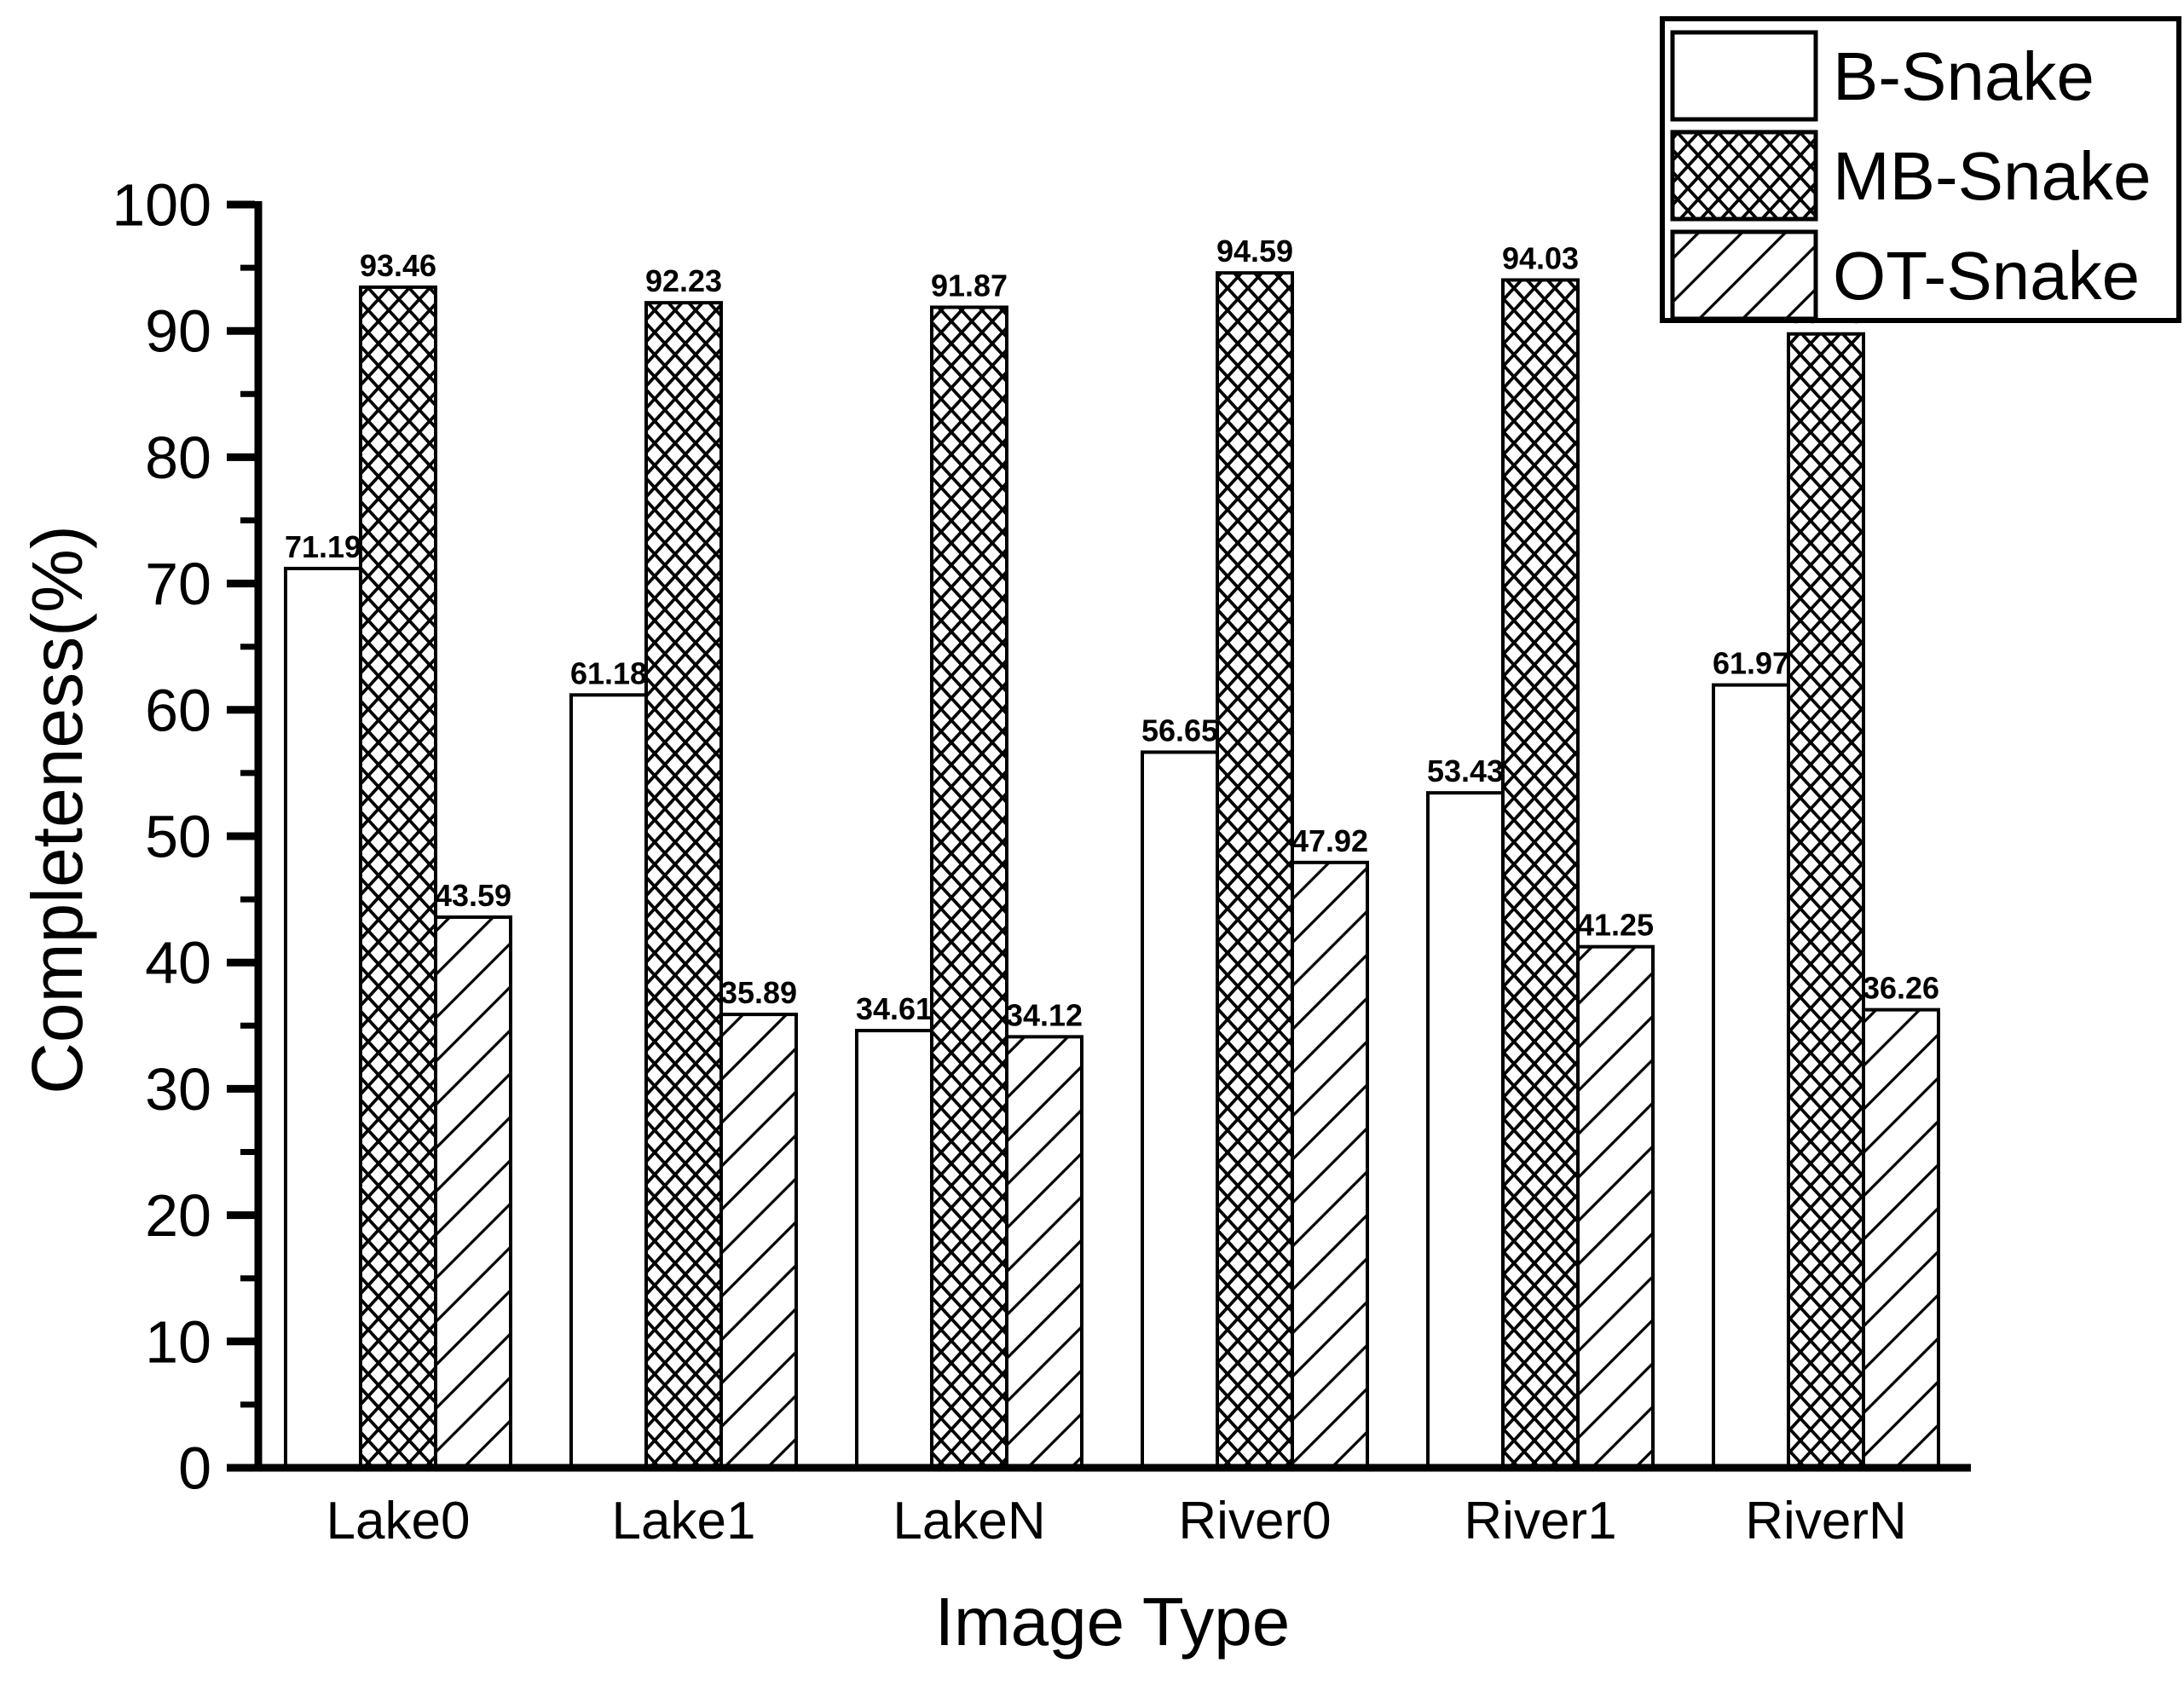 The width and height of the screenshot is (2184, 1686). Describe the element at coordinates (1255, 871) in the screenshot. I see `bar-MB-Snake-River0` at that location.